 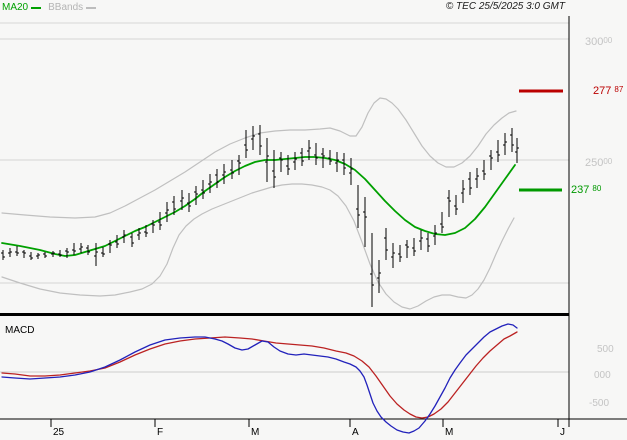 What do you see at coordinates (66, 7) in the screenshot?
I see `bbands-legend-label: BBands` at bounding box center [66, 7].